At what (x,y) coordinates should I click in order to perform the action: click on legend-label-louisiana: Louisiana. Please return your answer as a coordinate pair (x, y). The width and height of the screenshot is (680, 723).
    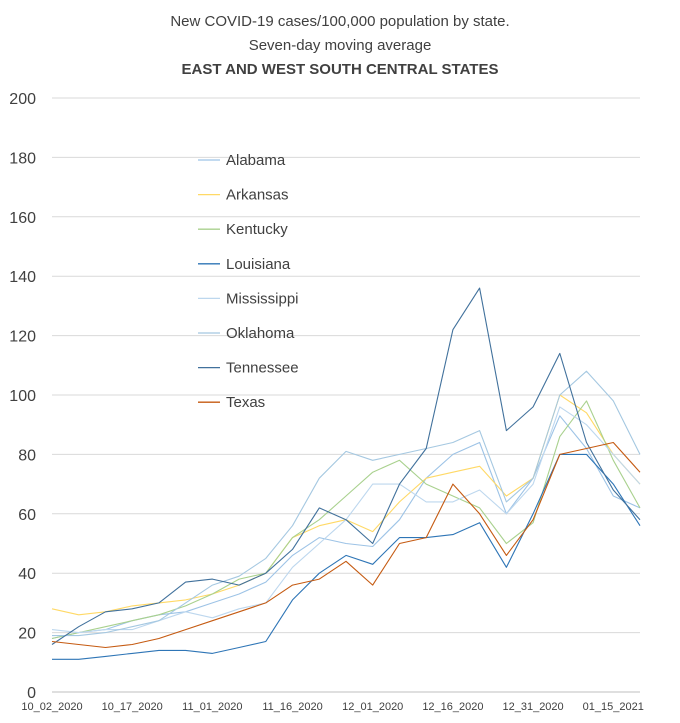
    Looking at the image, I should click on (258, 264).